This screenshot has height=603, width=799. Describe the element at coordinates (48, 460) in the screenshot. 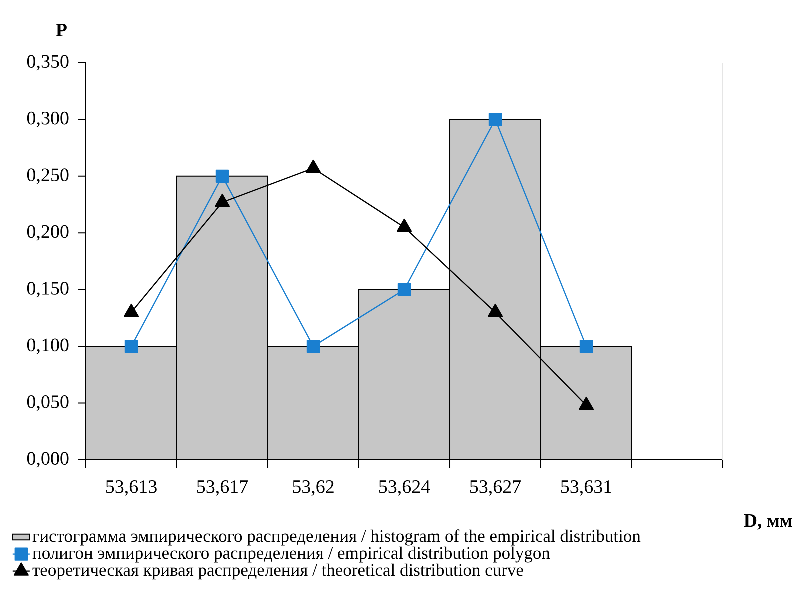

I see `y-tick-label: 0,000` at that location.